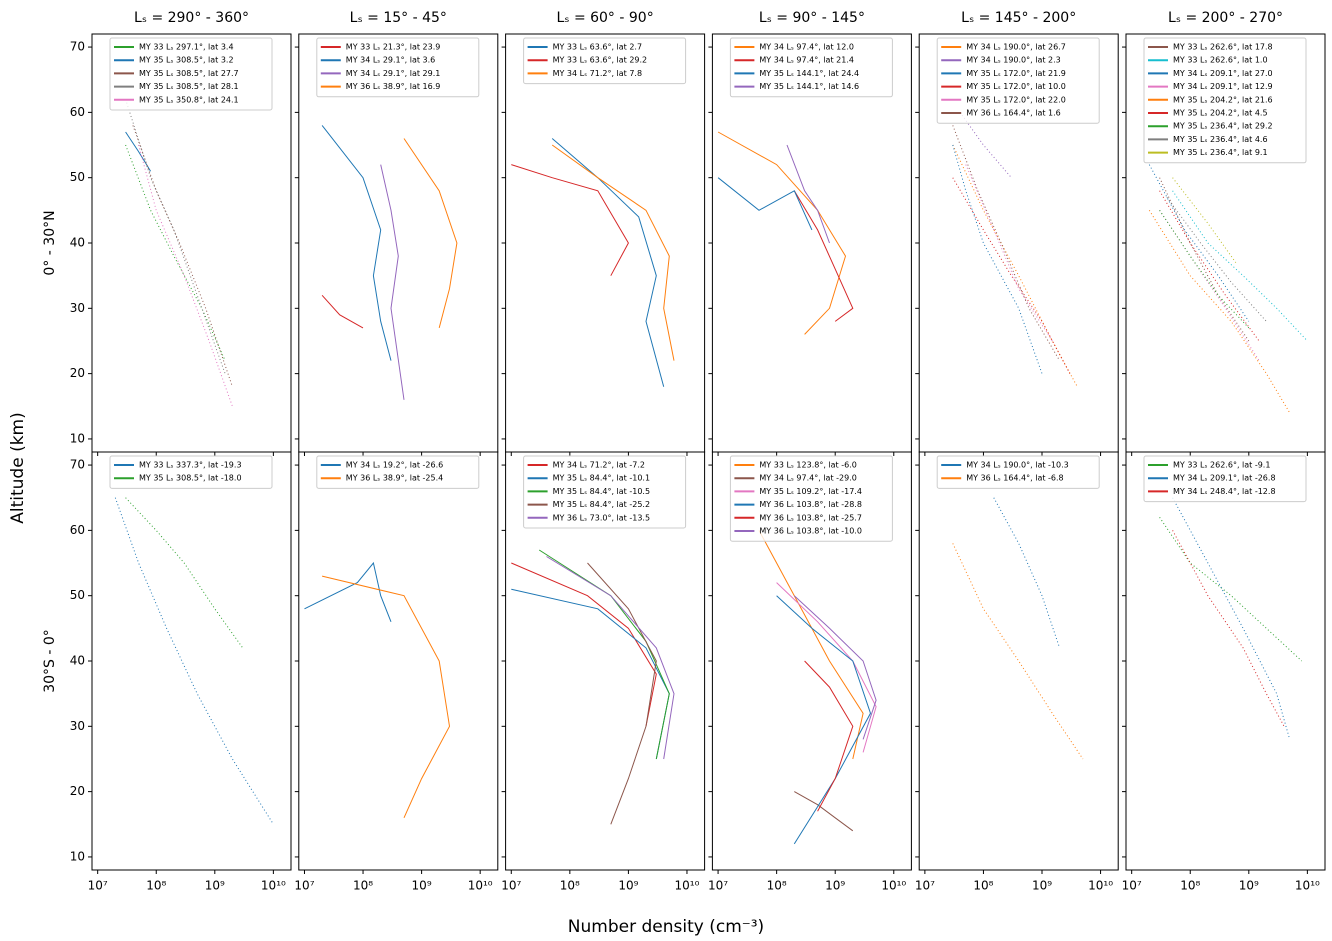 The image size is (1332, 941). What do you see at coordinates (1017, 465) in the screenshot?
I see `legend-label: MY 34 Lₛ 190.0°, lat -10.3` at bounding box center [1017, 465].